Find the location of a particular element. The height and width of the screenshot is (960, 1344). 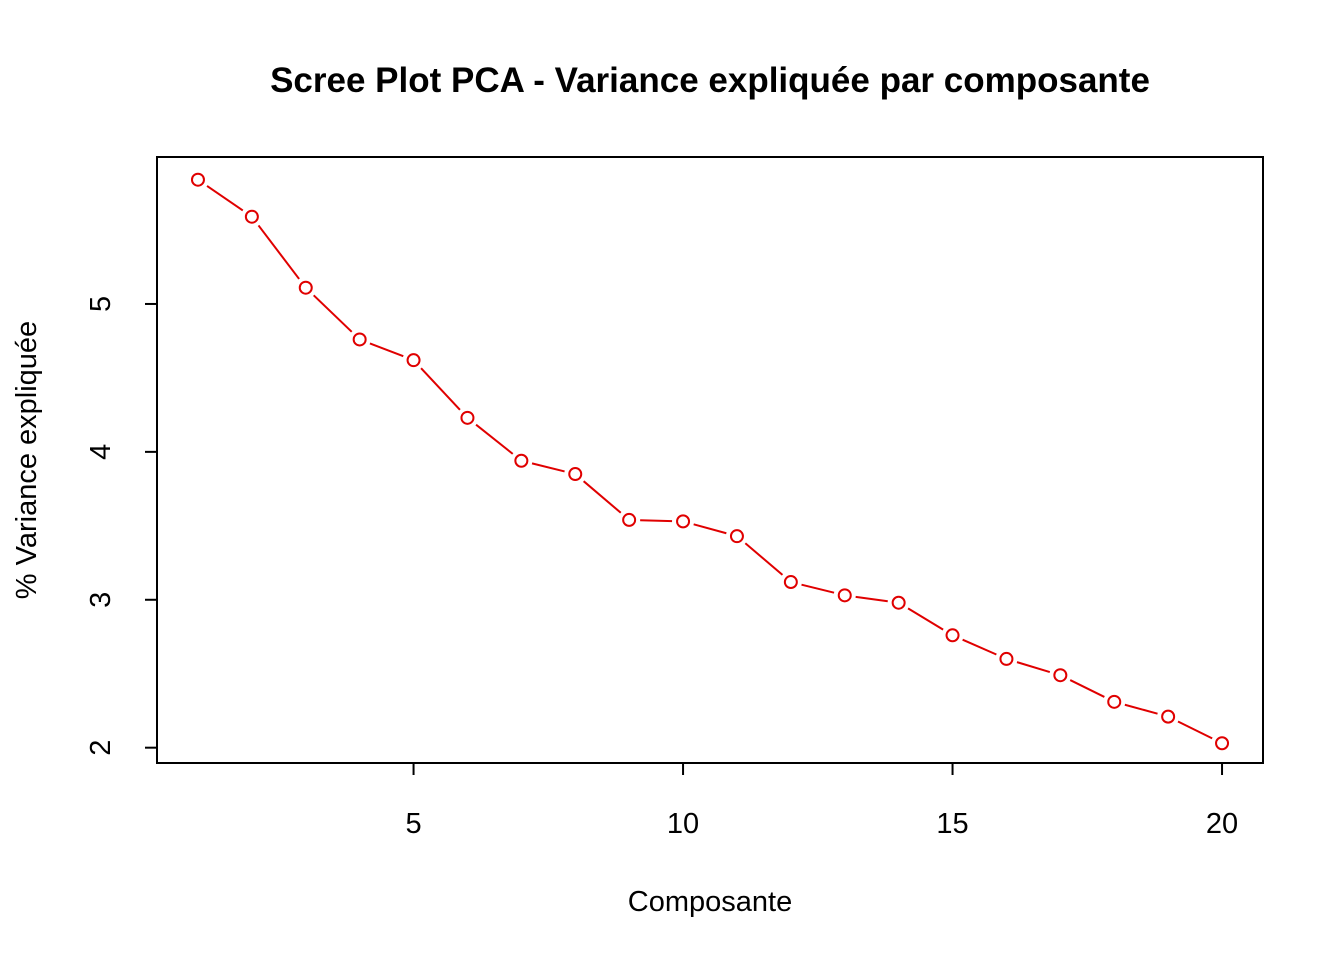

x-axis-label: Composante is located at coordinates (710, 902).